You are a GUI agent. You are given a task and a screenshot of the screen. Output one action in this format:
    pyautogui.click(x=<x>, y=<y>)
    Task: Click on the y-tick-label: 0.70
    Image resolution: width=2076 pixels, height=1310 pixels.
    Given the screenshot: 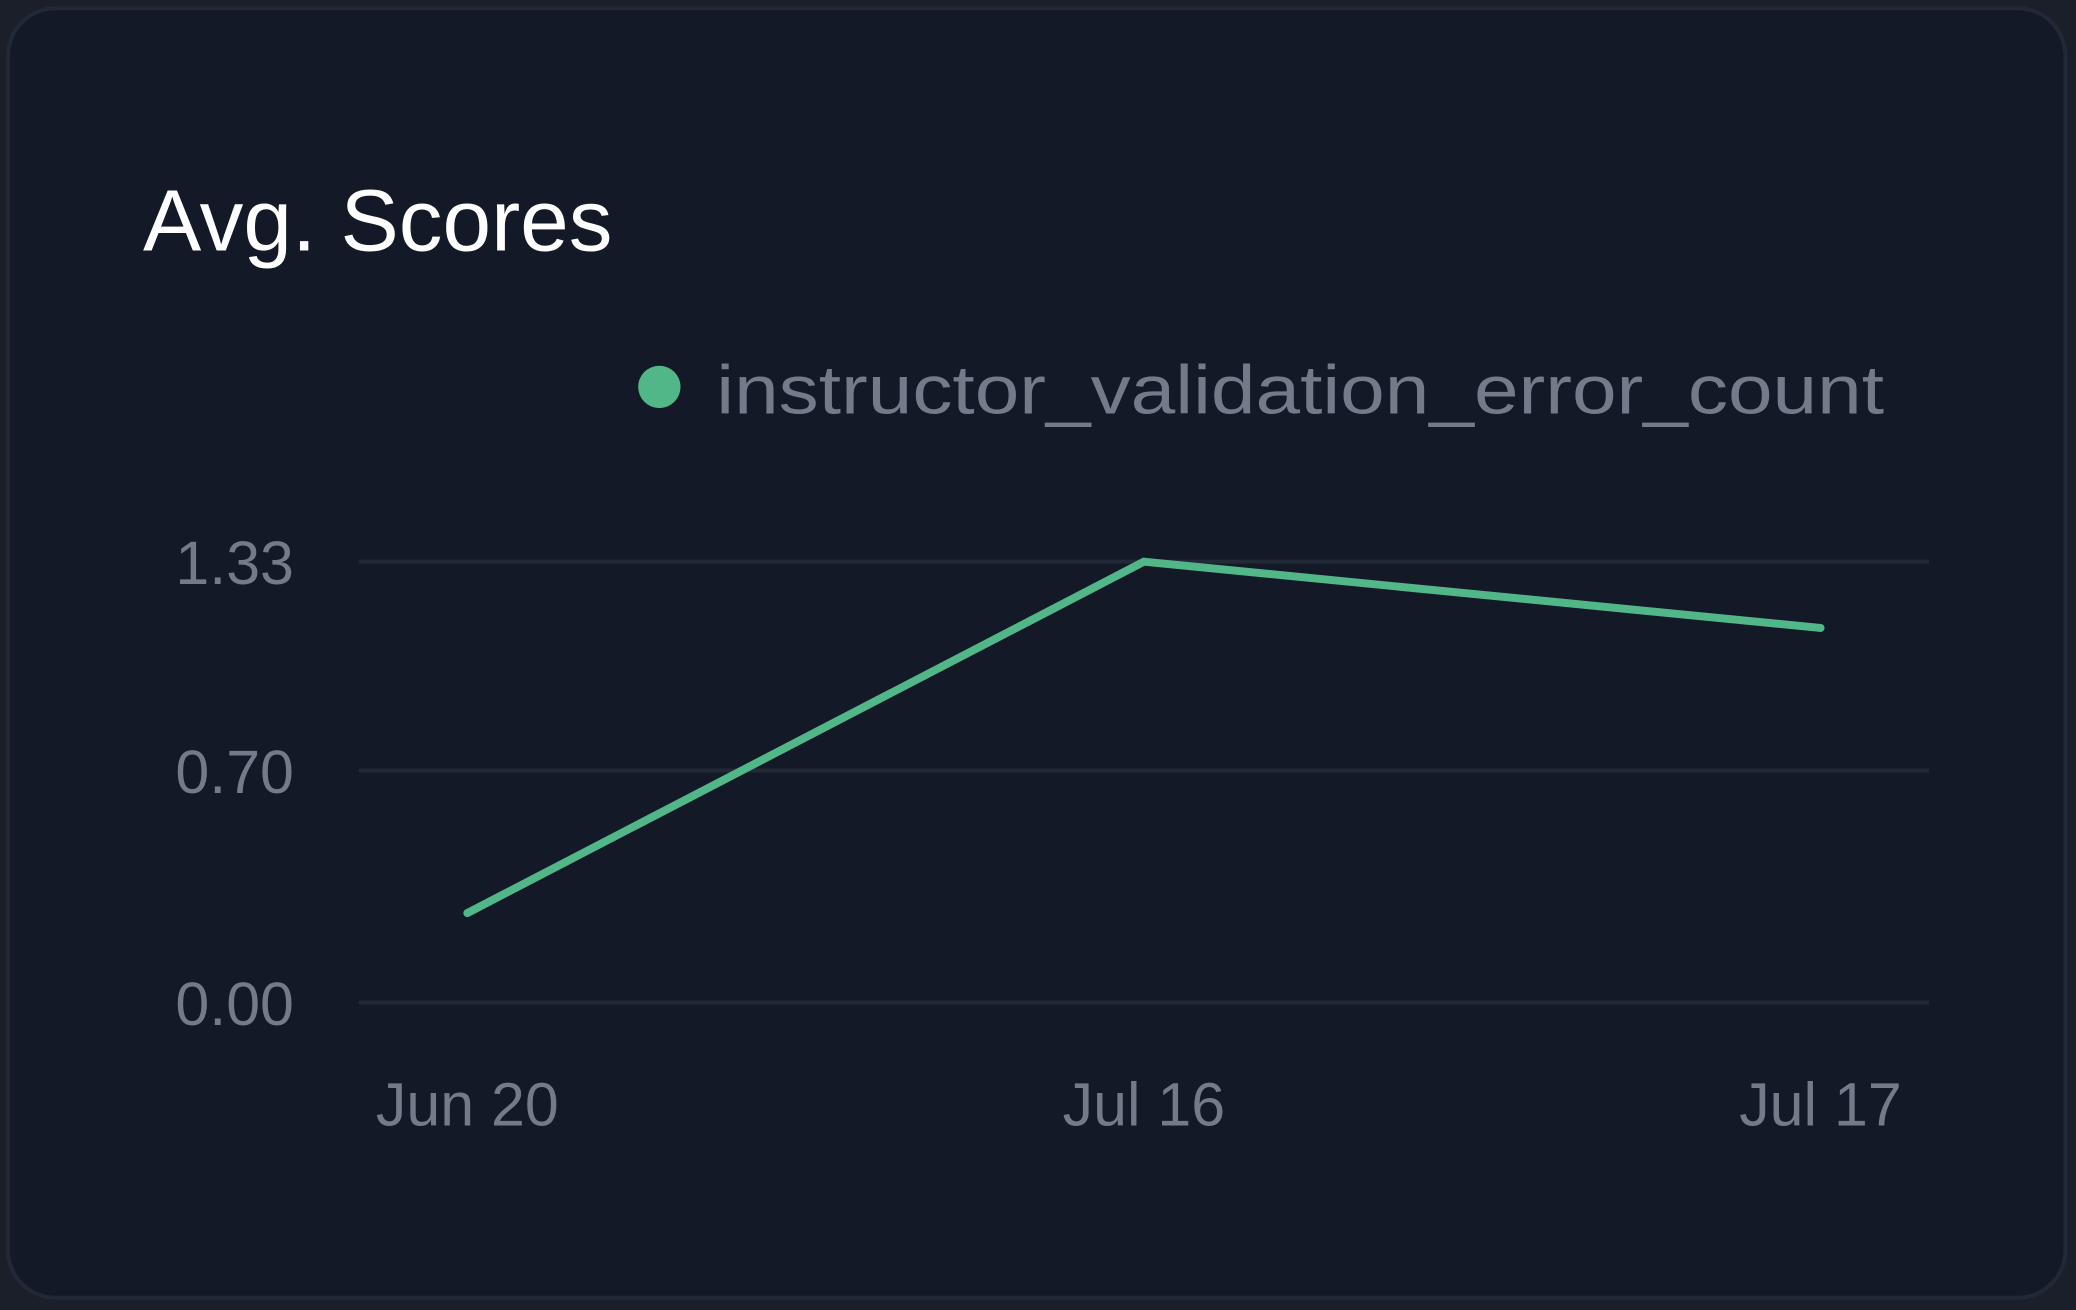 What is the action you would take?
    pyautogui.click(x=234, y=772)
    